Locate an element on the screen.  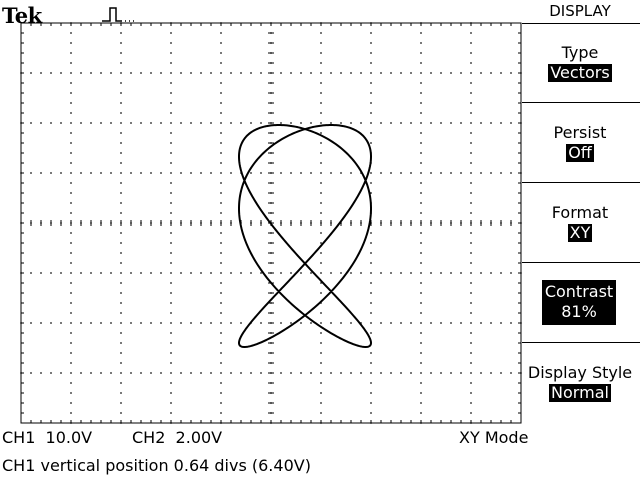
menu-item-label: Contrast is located at coordinates (579, 292).